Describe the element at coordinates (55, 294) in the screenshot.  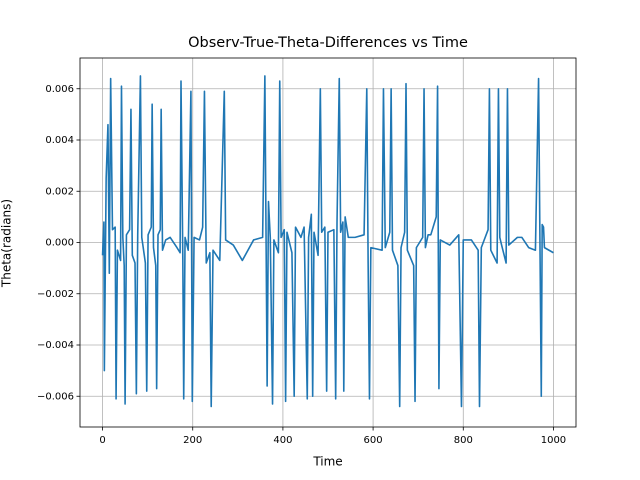
I see `y-tick-label: −0.002` at that location.